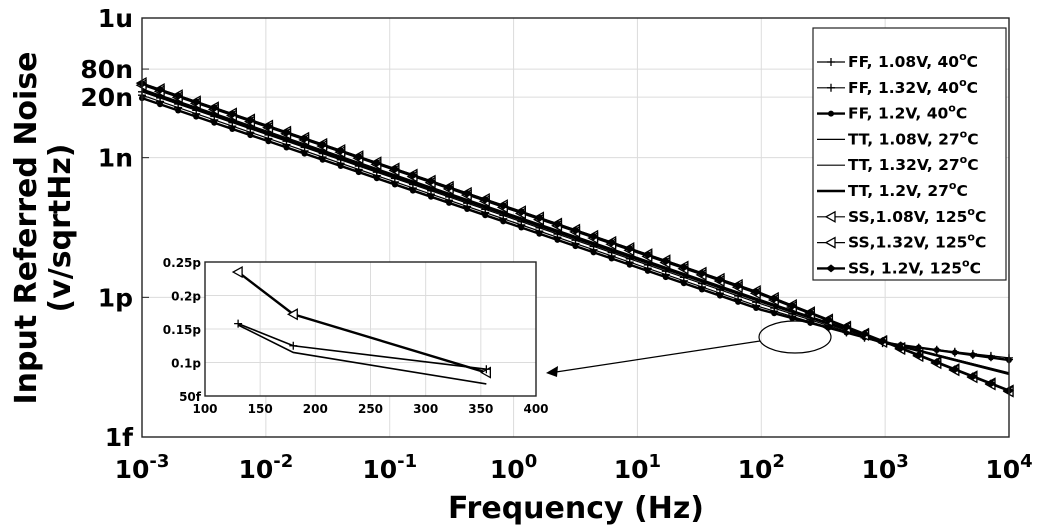 This screenshot has width=1064, height=527. Describe the element at coordinates (913, 137) in the screenshot. I see `legend-label: TT, 1.08V, 27oC` at that location.